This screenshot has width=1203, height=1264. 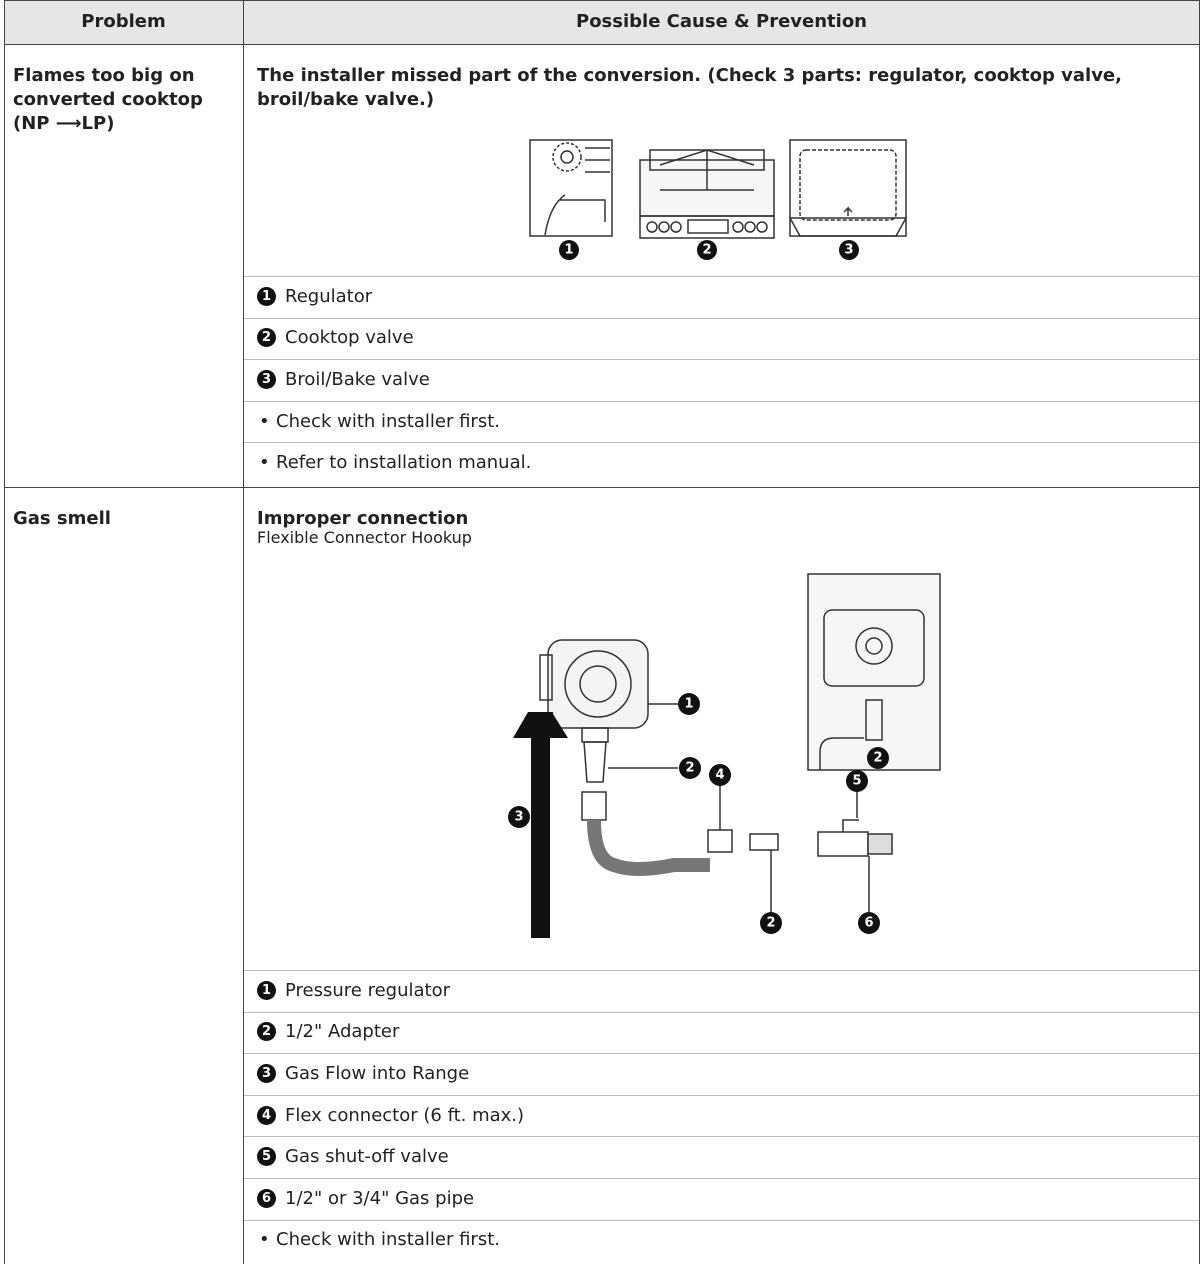 What do you see at coordinates (266, 1157) in the screenshot?
I see `number-marker: 5` at bounding box center [266, 1157].